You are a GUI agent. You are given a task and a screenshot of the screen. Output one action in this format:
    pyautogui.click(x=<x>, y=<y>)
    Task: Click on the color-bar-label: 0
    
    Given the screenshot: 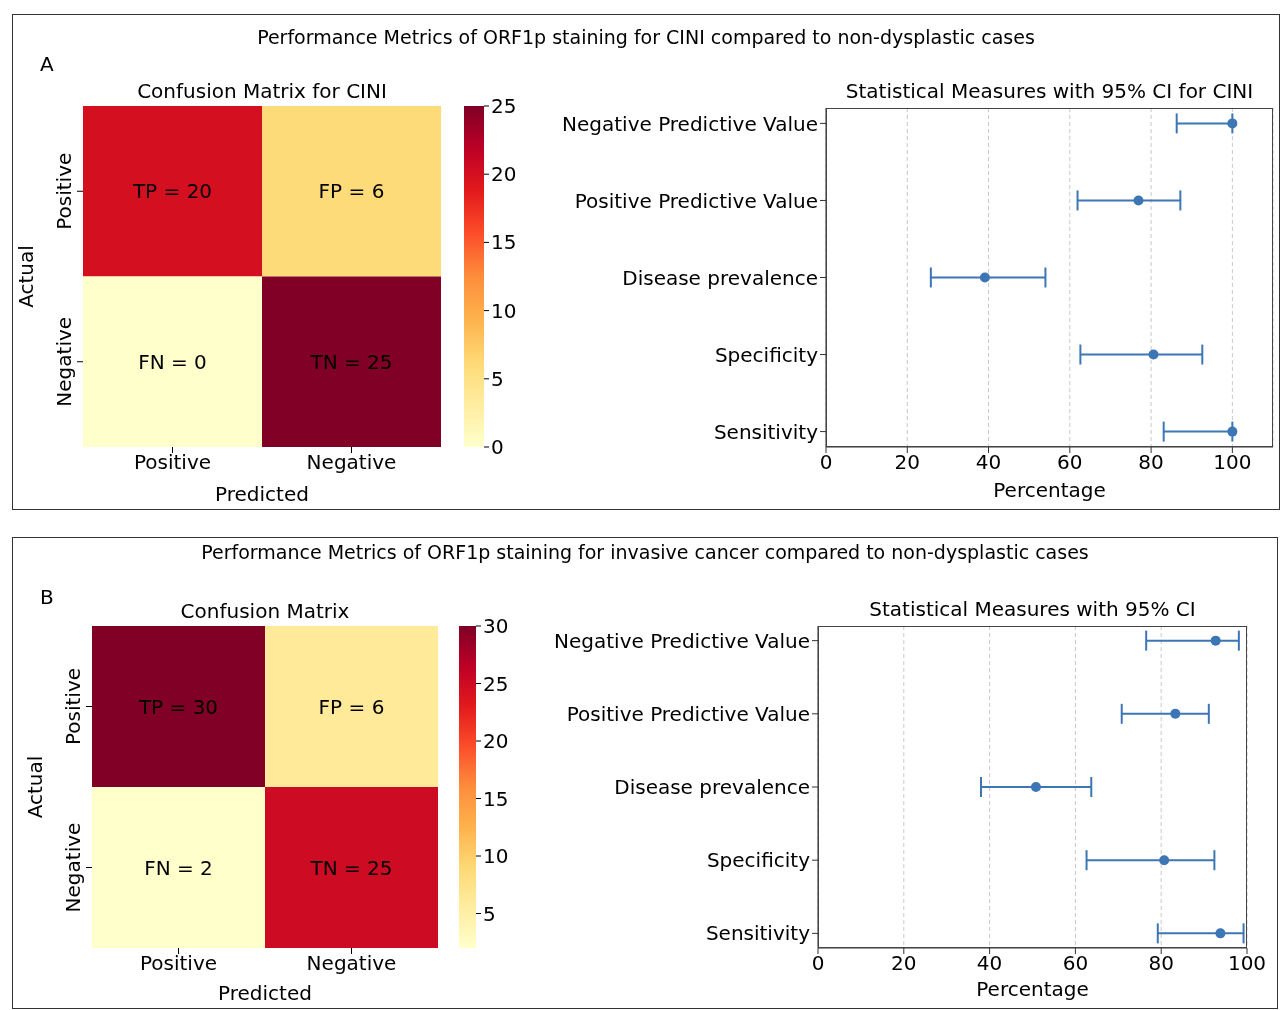 What is the action you would take?
    pyautogui.click(x=497, y=447)
    